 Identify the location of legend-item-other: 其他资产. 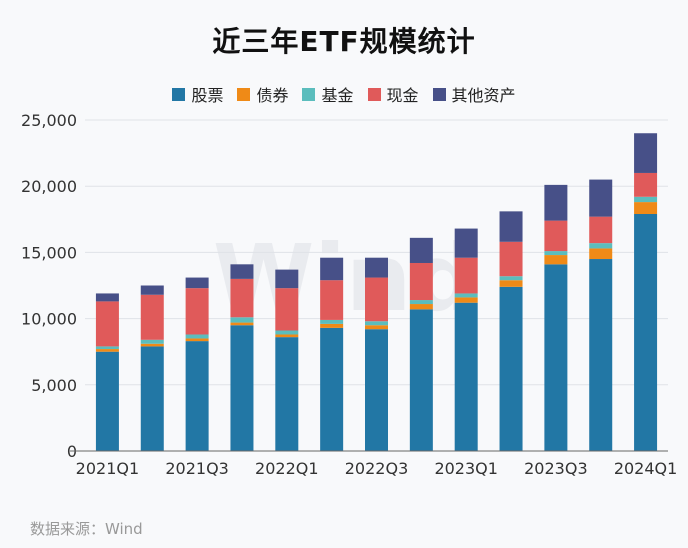
(474, 94).